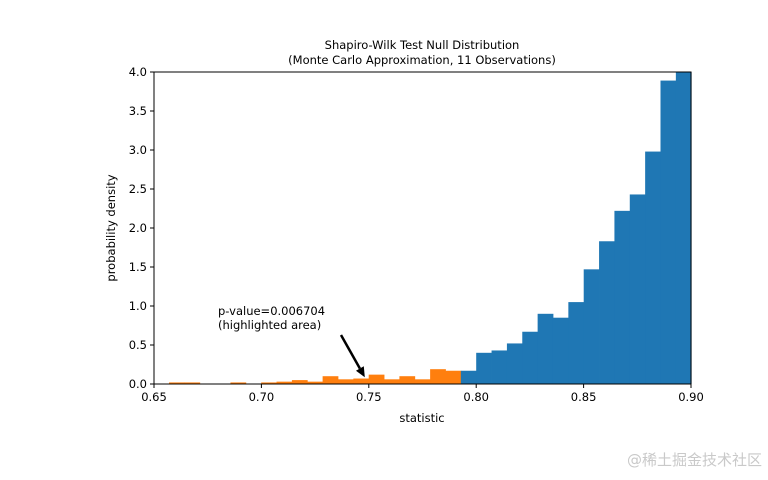 The image size is (768, 480). I want to click on y-ticks: 0.0 0.5 1.0 1.5 2.0 2.5 3.0 3.5 4.0, so click(141, 228).